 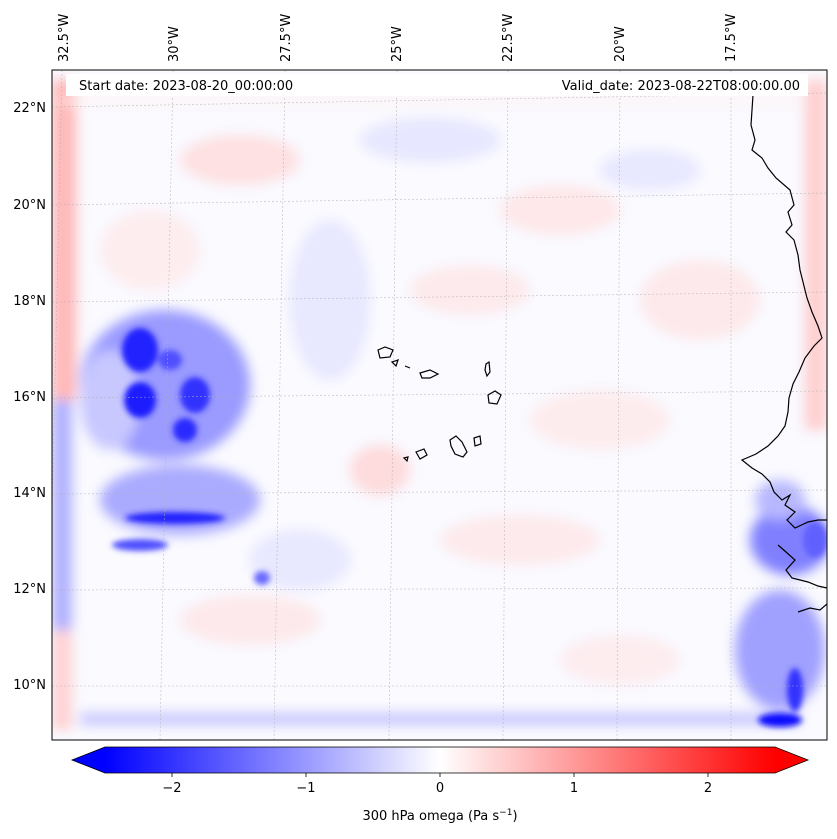 I want to click on date-header-background, so click(x=437, y=85).